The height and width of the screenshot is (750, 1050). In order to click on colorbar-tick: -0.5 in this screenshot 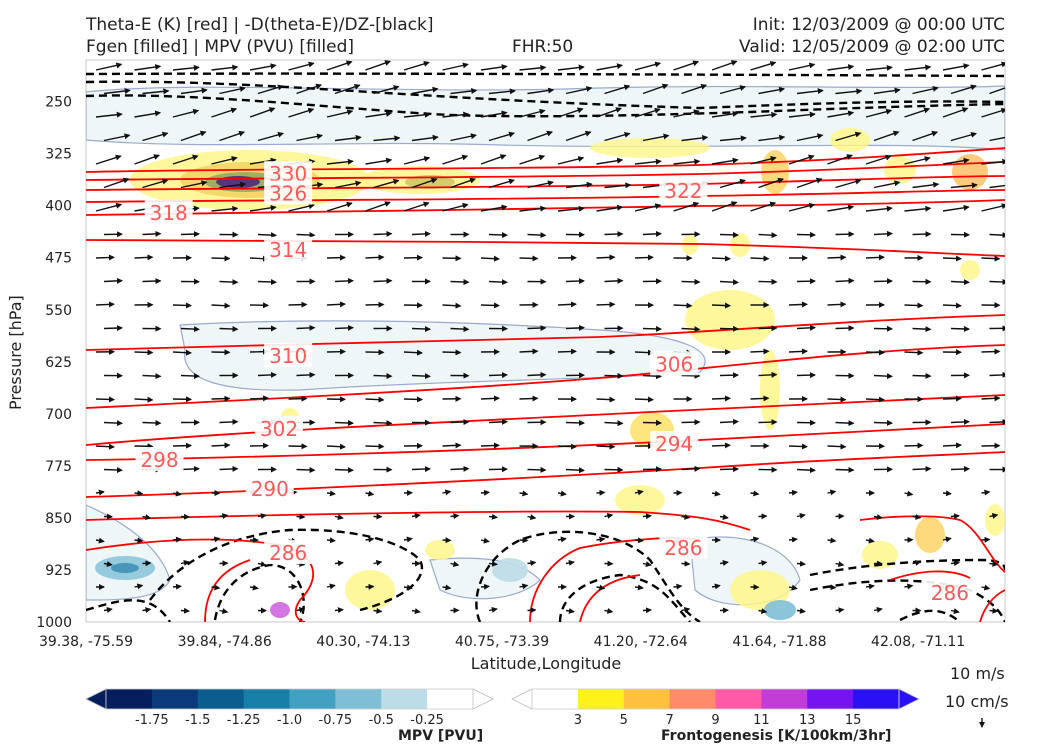, I will do `click(381, 720)`.